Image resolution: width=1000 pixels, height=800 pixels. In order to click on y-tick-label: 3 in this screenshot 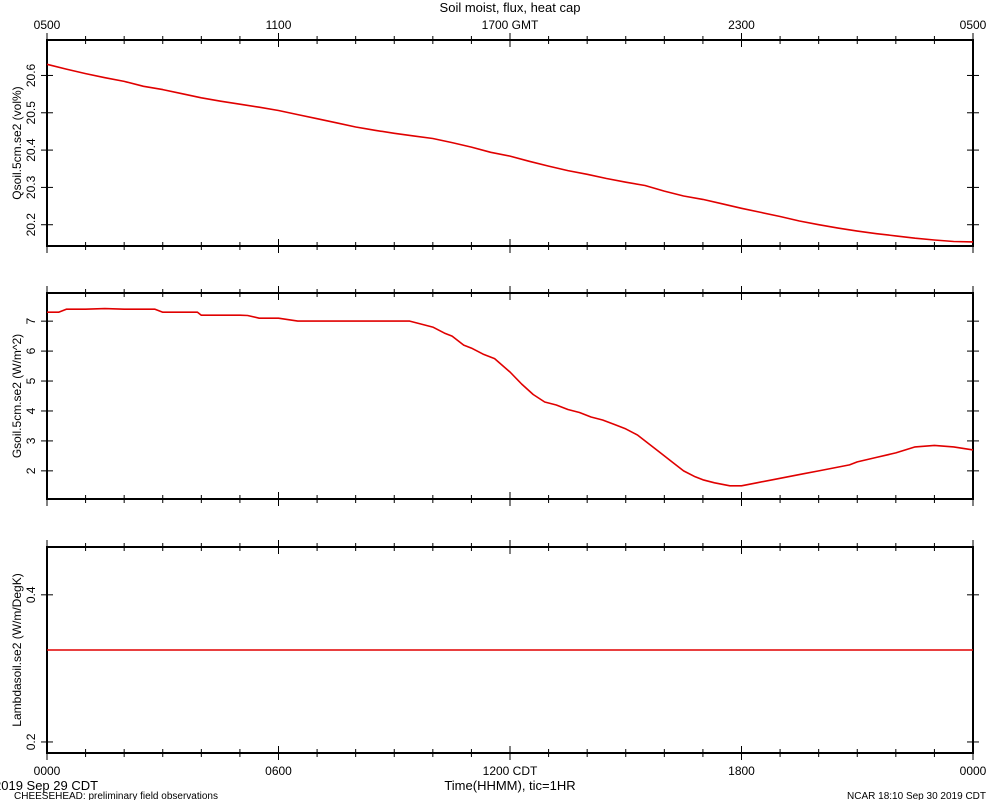, I will do `click(31, 440)`.